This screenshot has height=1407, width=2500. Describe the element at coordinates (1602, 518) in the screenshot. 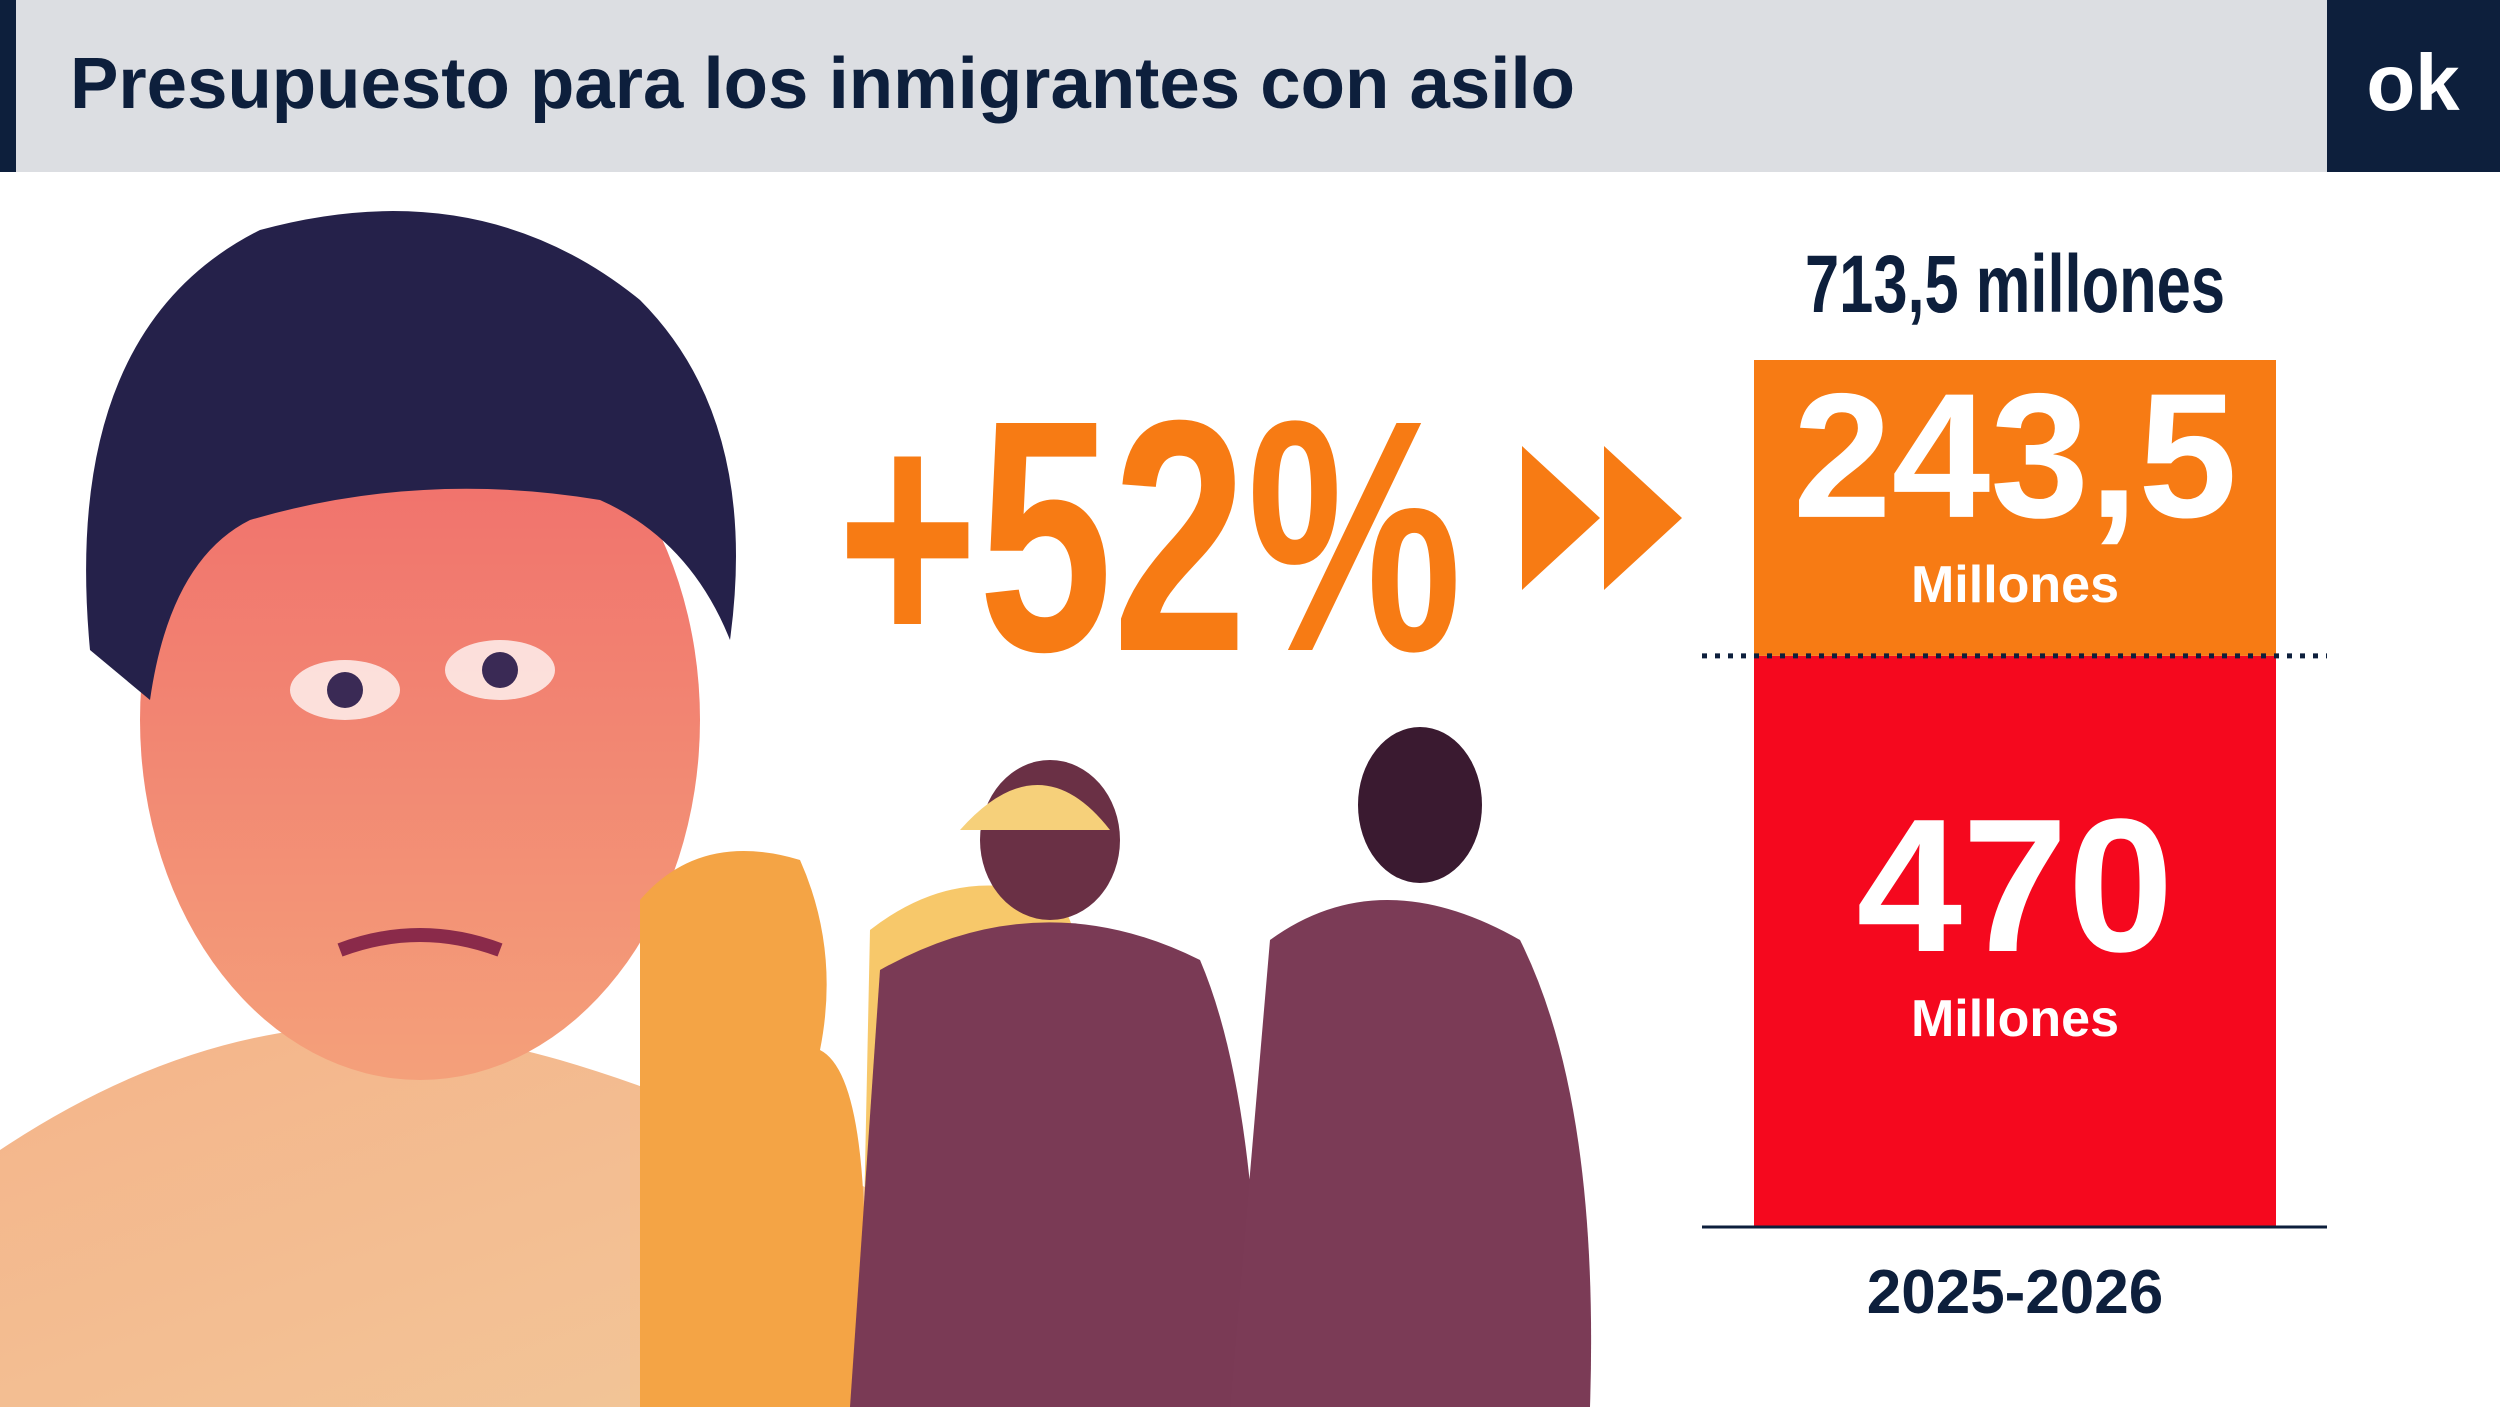

I see `arrows` at that location.